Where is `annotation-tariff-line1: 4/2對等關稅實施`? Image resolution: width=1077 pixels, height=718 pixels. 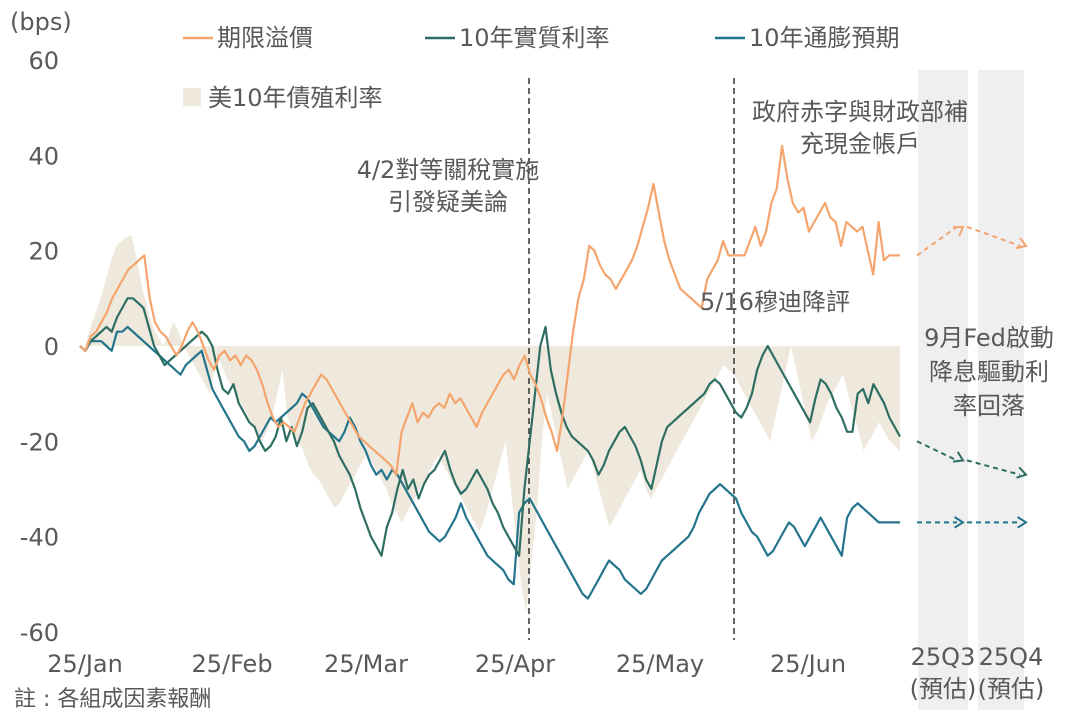 annotation-tariff-line1: 4/2對等關稅實施 is located at coordinates (448, 170).